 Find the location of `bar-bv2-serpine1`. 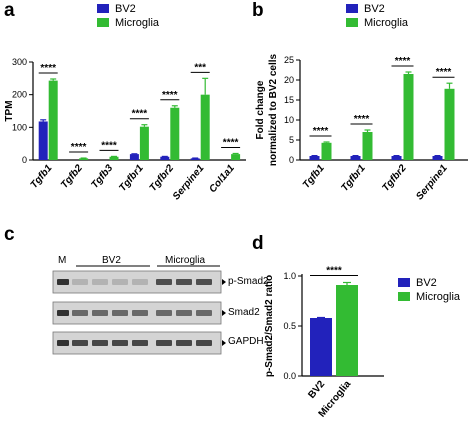

bar-bv2-serpine1 is located at coordinates (437, 158).